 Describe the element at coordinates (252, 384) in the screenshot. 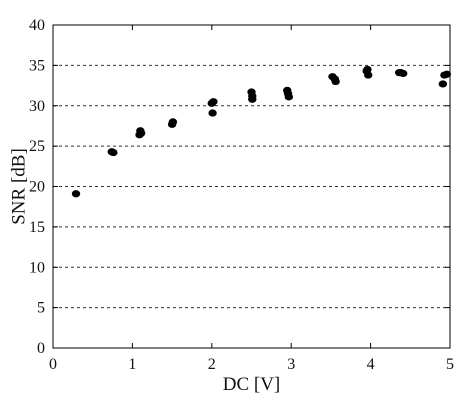

I see `x-axis-label: DC [V]` at that location.